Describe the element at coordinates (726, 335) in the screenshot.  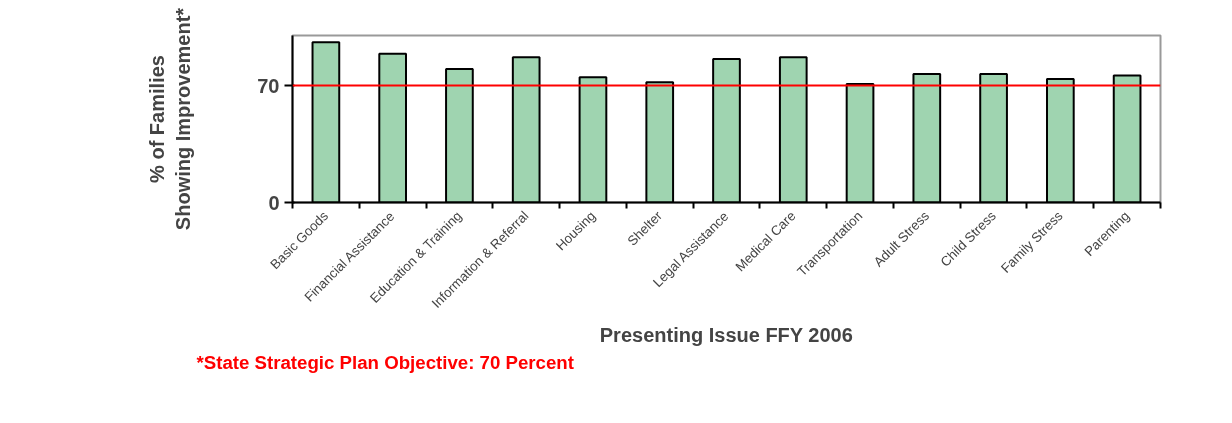
I see `x-axis-title: Presenting Issue FFY 2006` at that location.